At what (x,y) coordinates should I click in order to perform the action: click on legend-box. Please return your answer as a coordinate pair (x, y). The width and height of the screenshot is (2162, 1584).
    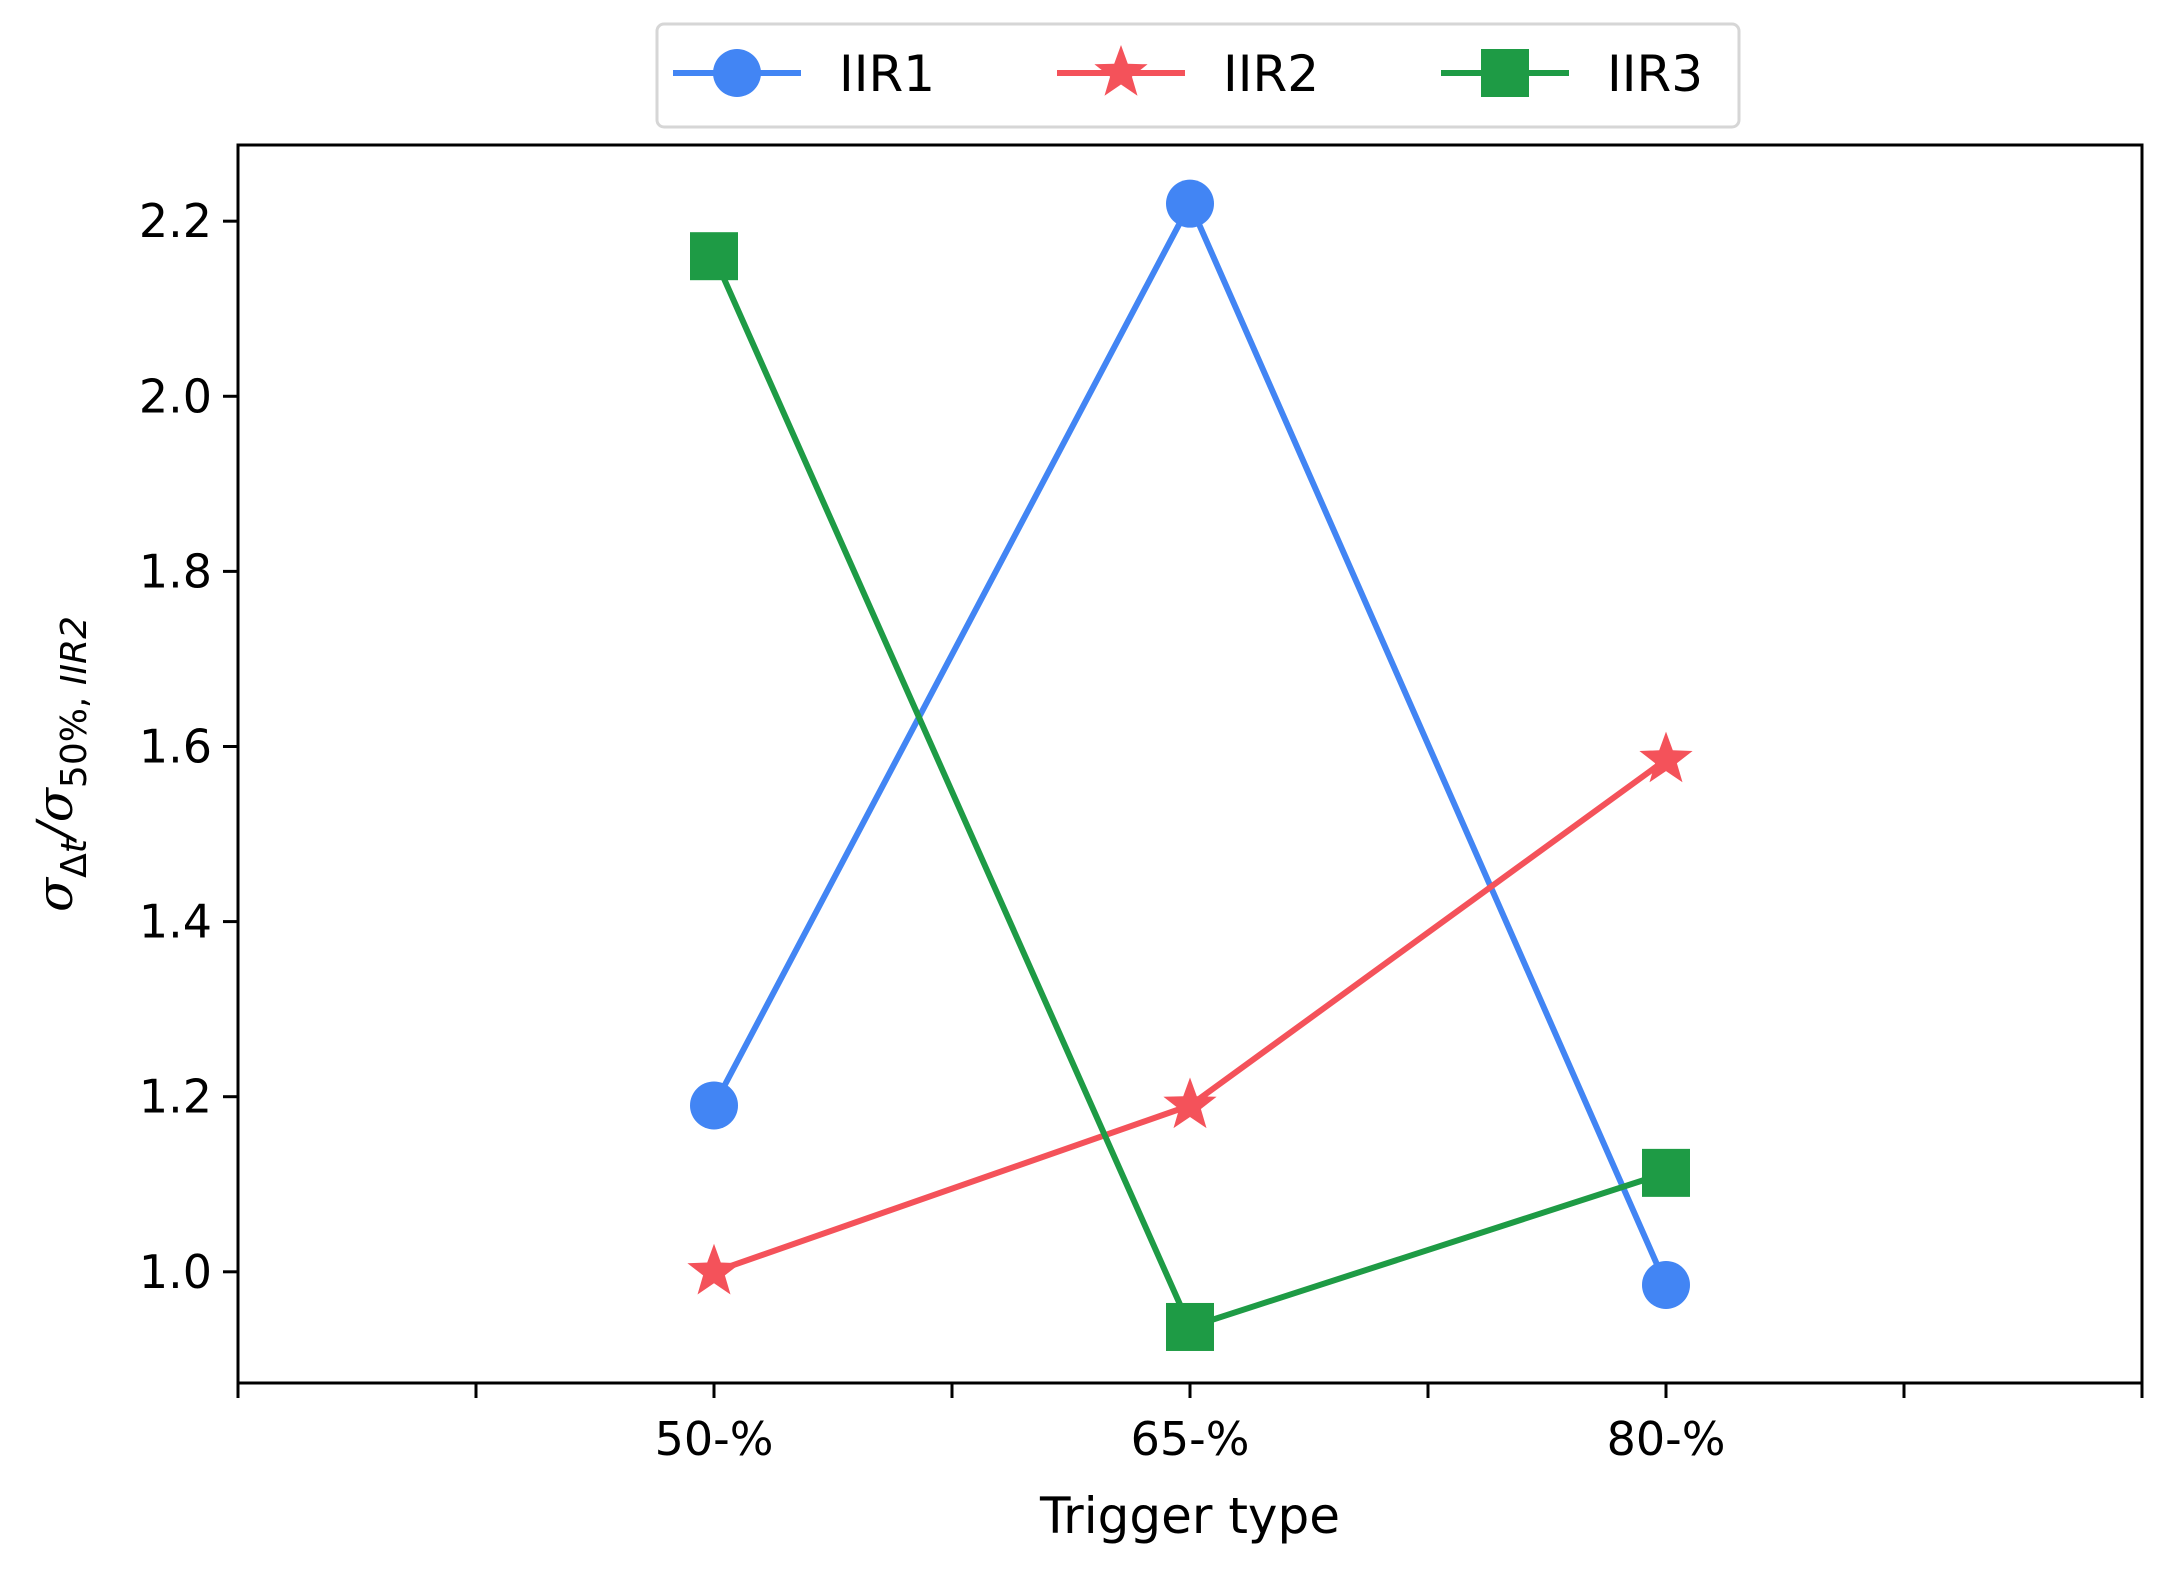
    Looking at the image, I should click on (1198, 75).